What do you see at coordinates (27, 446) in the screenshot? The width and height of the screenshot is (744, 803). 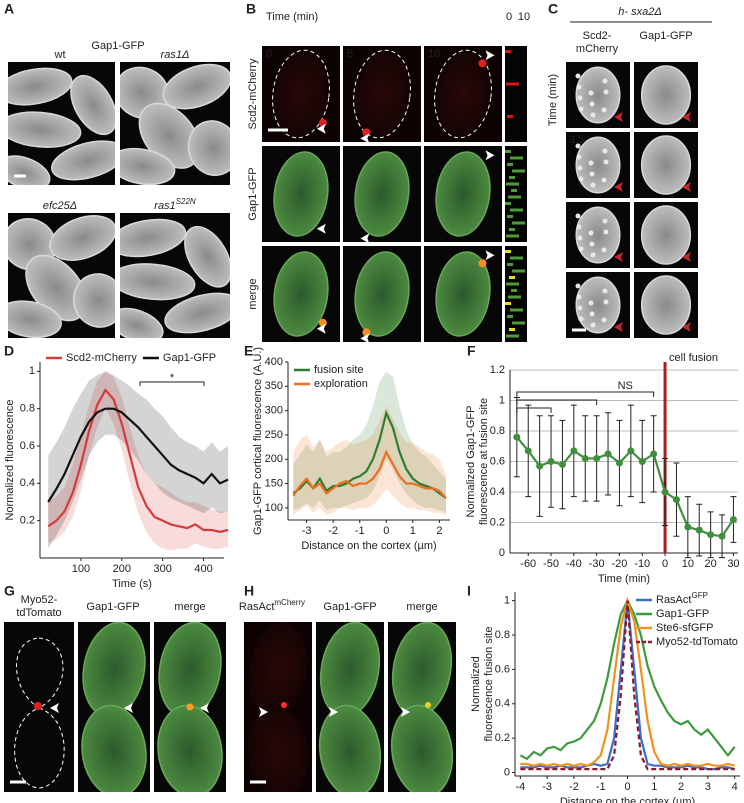 I see `y-tick-label: 0.6` at bounding box center [27, 446].